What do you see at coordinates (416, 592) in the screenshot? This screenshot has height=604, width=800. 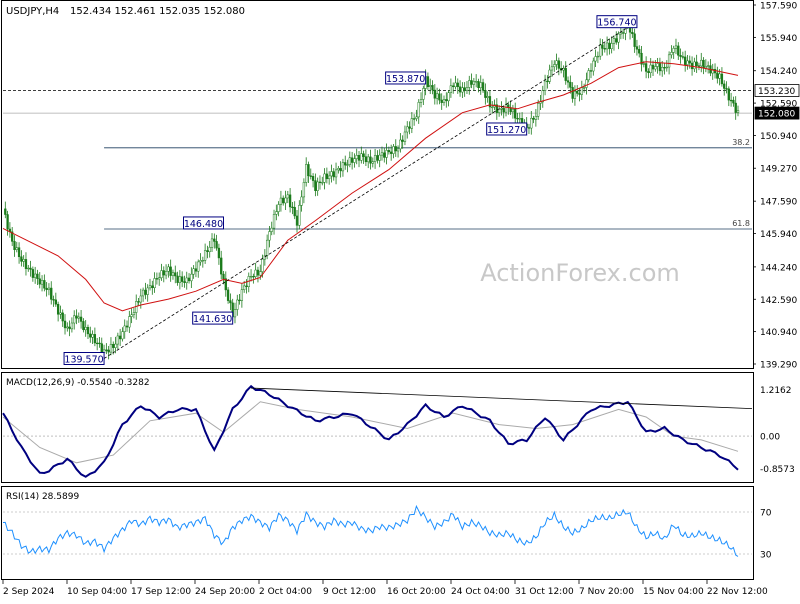 I see `time-axis-label: 16 Oct 20:00` at bounding box center [416, 592].